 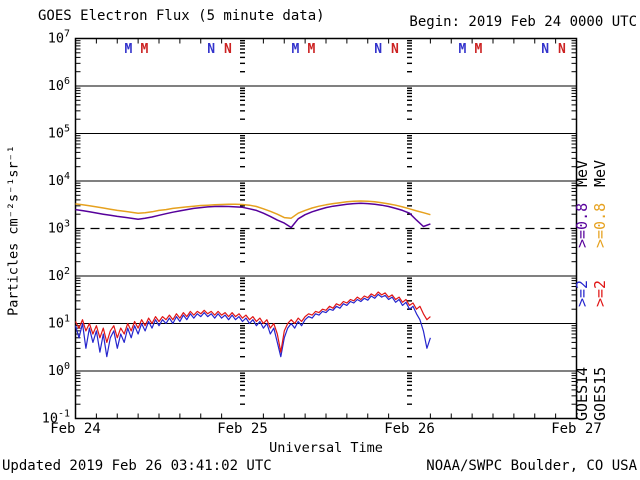 What do you see at coordinates (59, 370) in the screenshot?
I see `y-tick-label: 10⁰` at bounding box center [59, 370].